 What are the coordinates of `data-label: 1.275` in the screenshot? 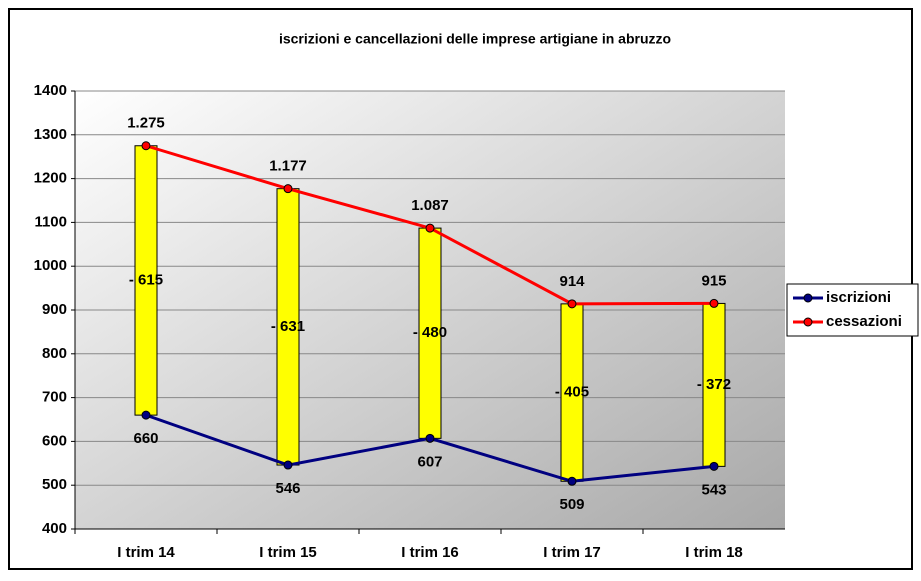 It's located at (146, 123).